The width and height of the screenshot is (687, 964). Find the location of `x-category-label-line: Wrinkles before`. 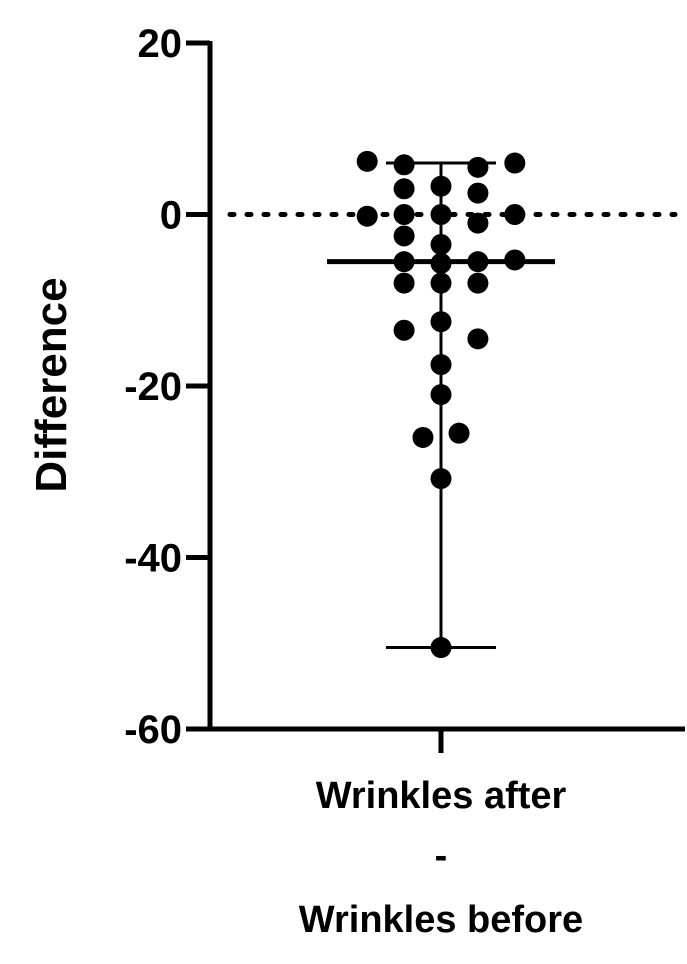

x-category-label-line: Wrinkles before is located at coordinates (441, 920).